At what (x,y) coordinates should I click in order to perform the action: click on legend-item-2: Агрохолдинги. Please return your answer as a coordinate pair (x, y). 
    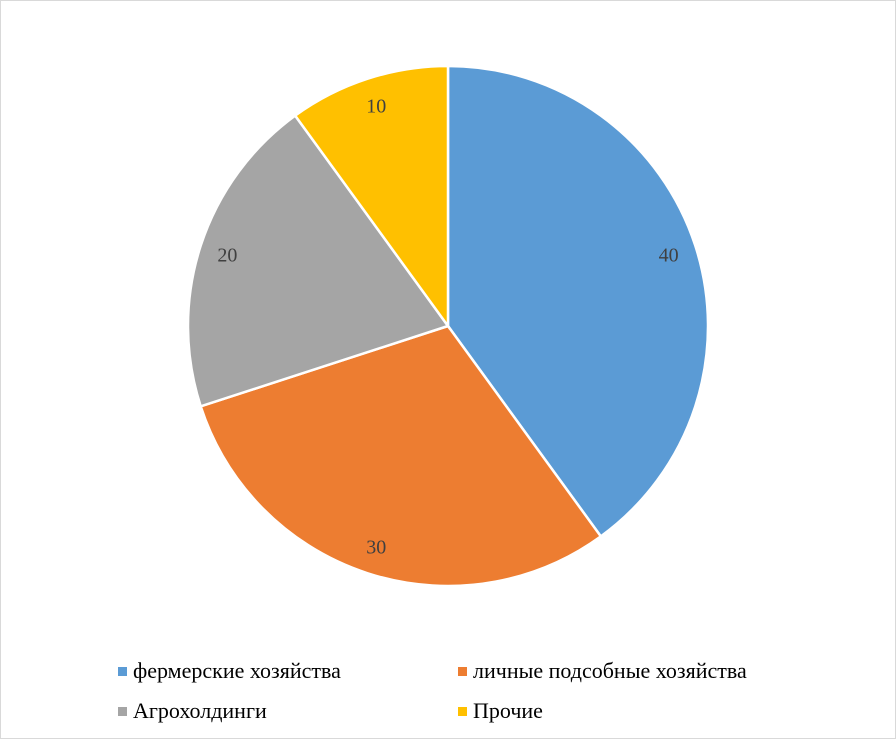
    Looking at the image, I should click on (192, 711).